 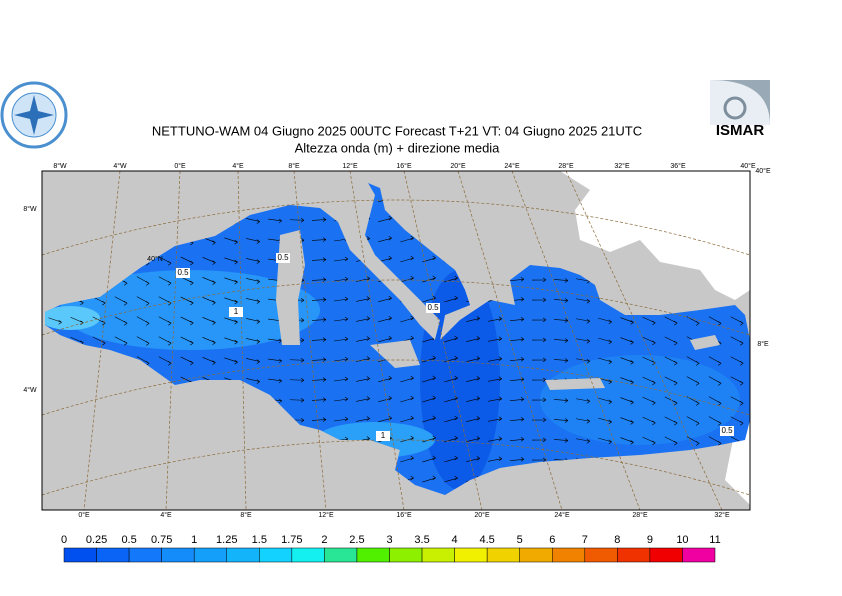 I want to click on bottom-lon-label: 16°E, so click(x=404, y=515).